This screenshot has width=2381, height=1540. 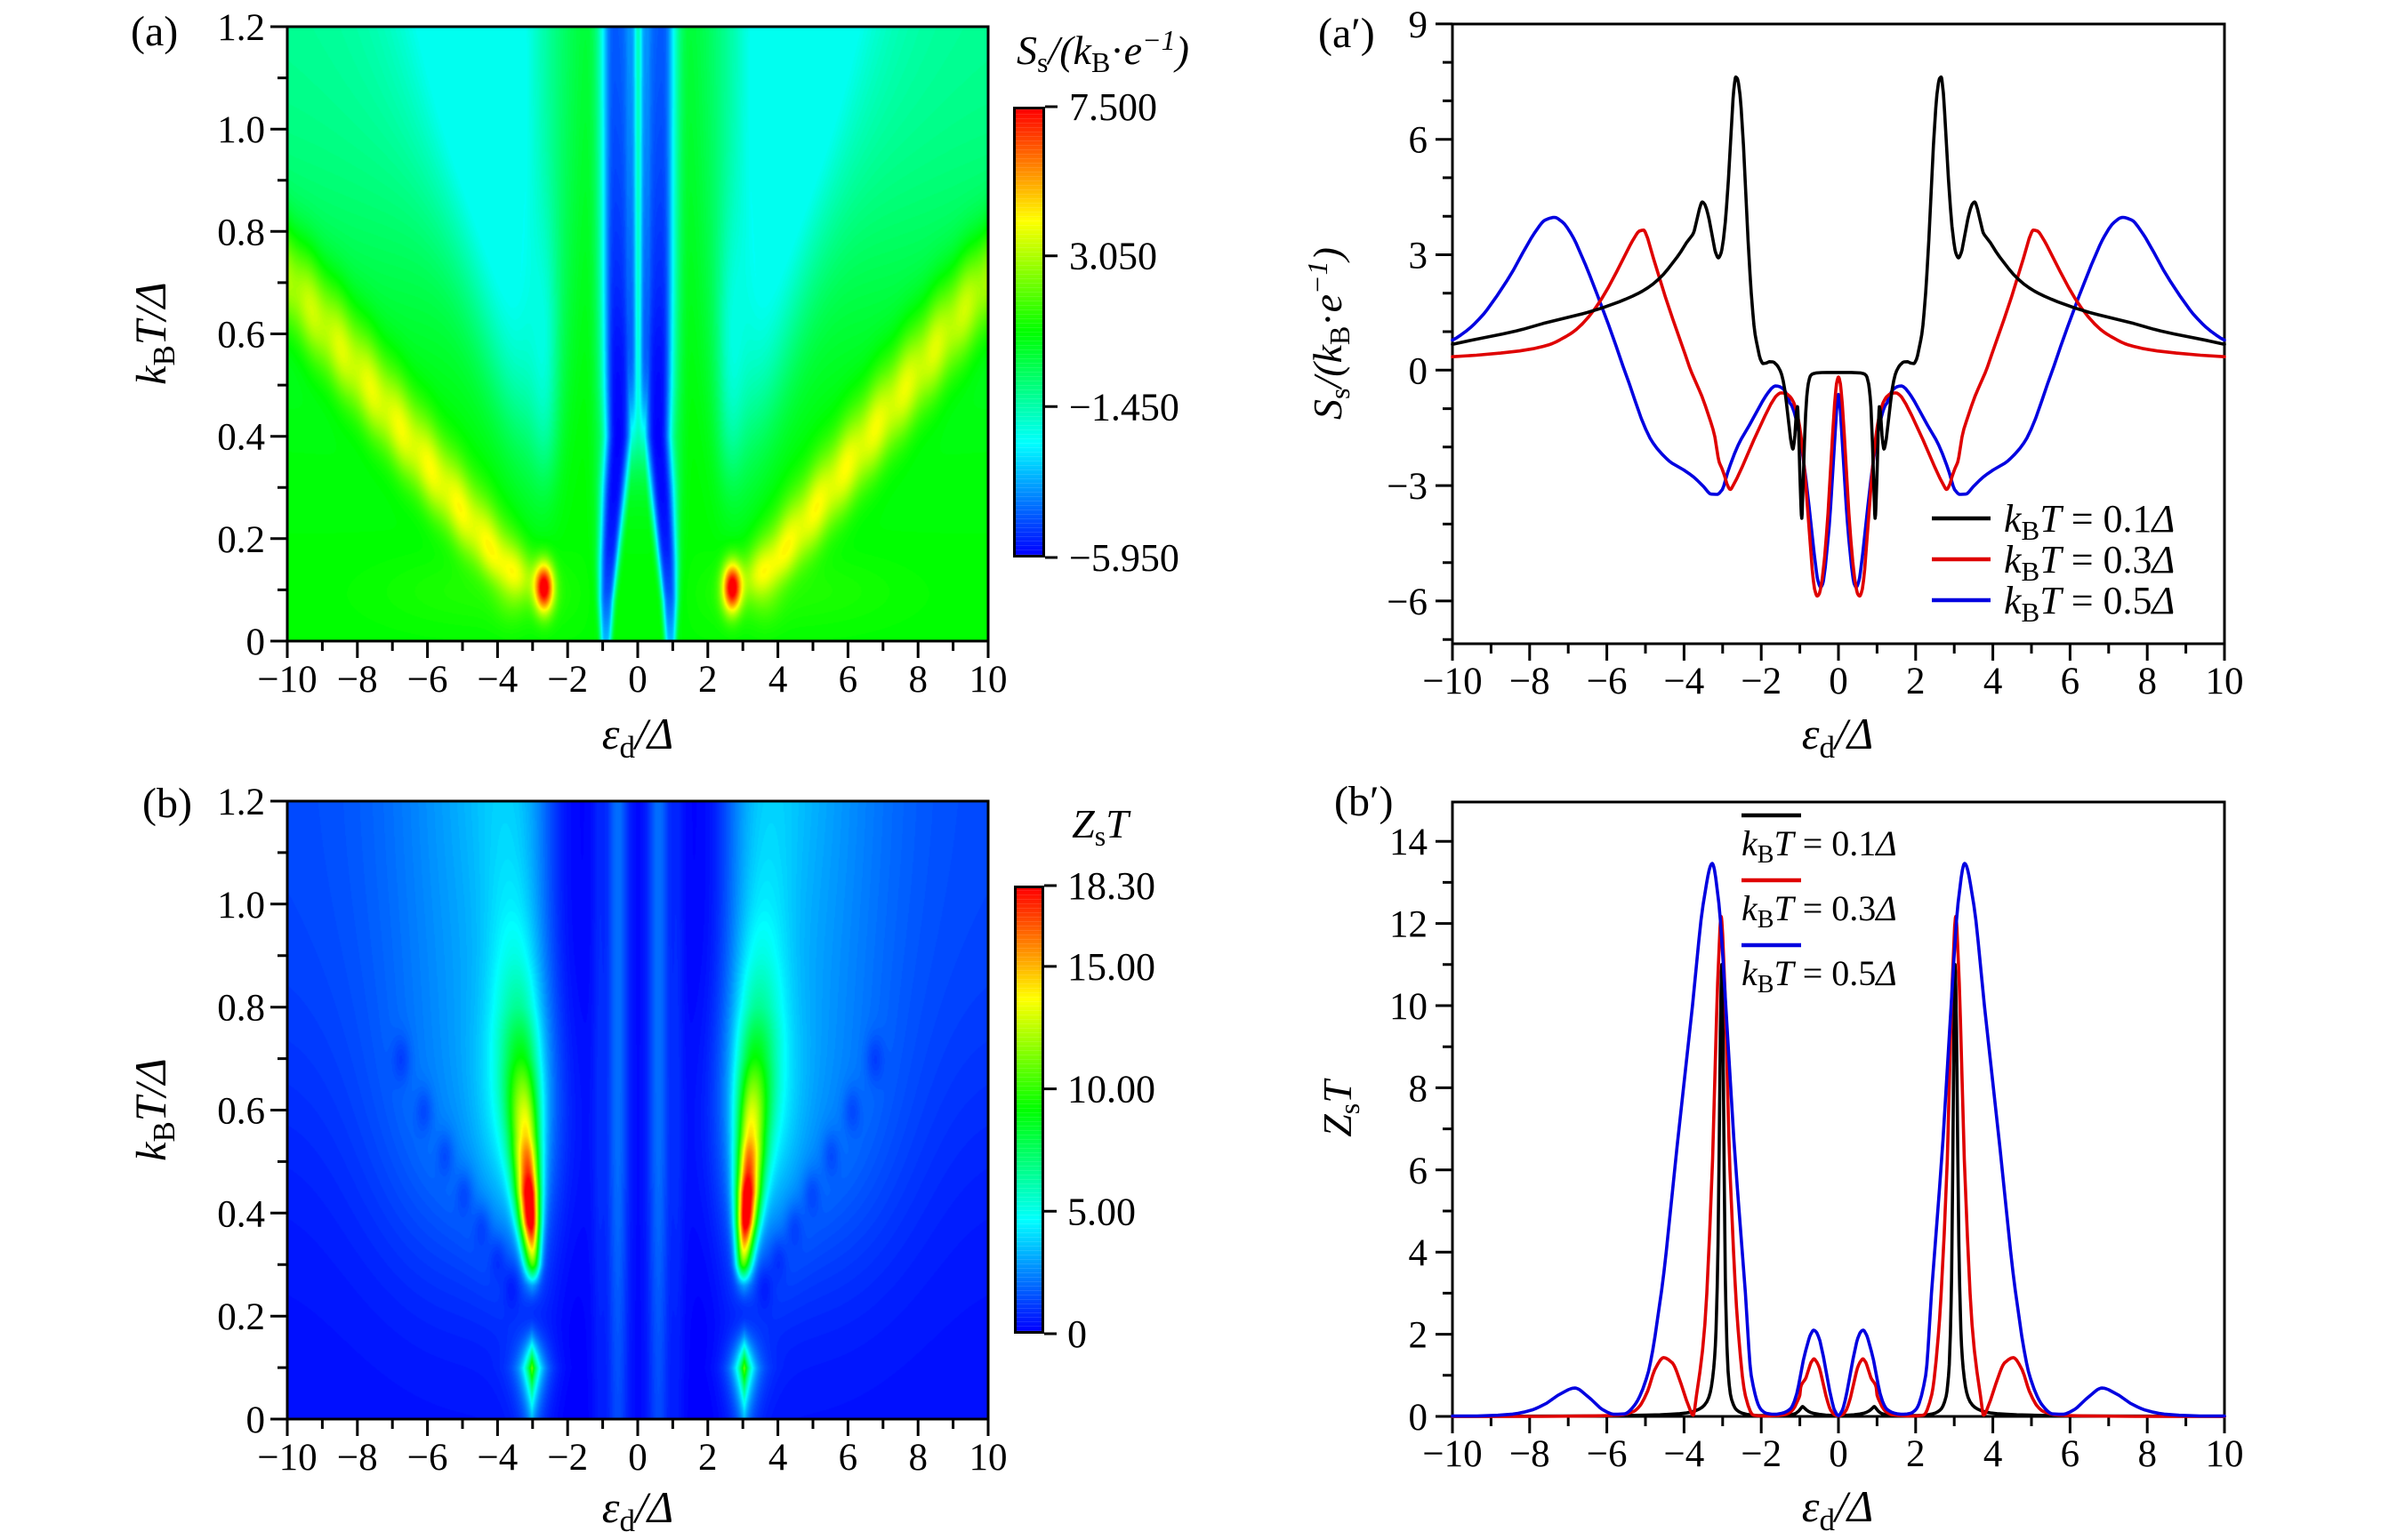 I want to click on svg-text: −5.950, so click(x=1124, y=558).